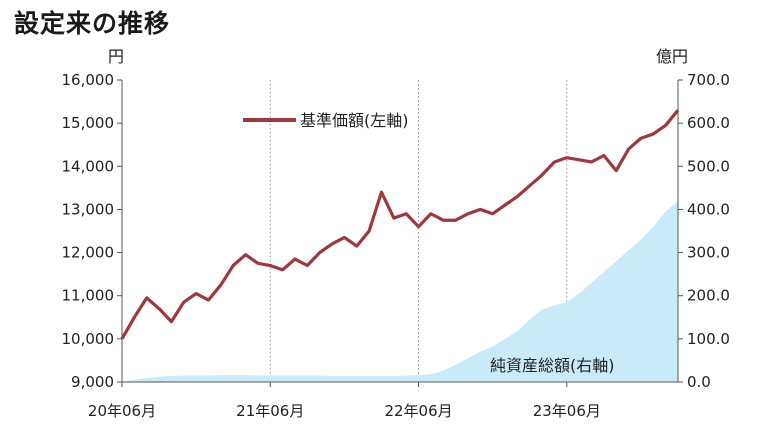 This screenshot has width=758, height=428. I want to click on x-tick-label: 20年06月, so click(122, 411).